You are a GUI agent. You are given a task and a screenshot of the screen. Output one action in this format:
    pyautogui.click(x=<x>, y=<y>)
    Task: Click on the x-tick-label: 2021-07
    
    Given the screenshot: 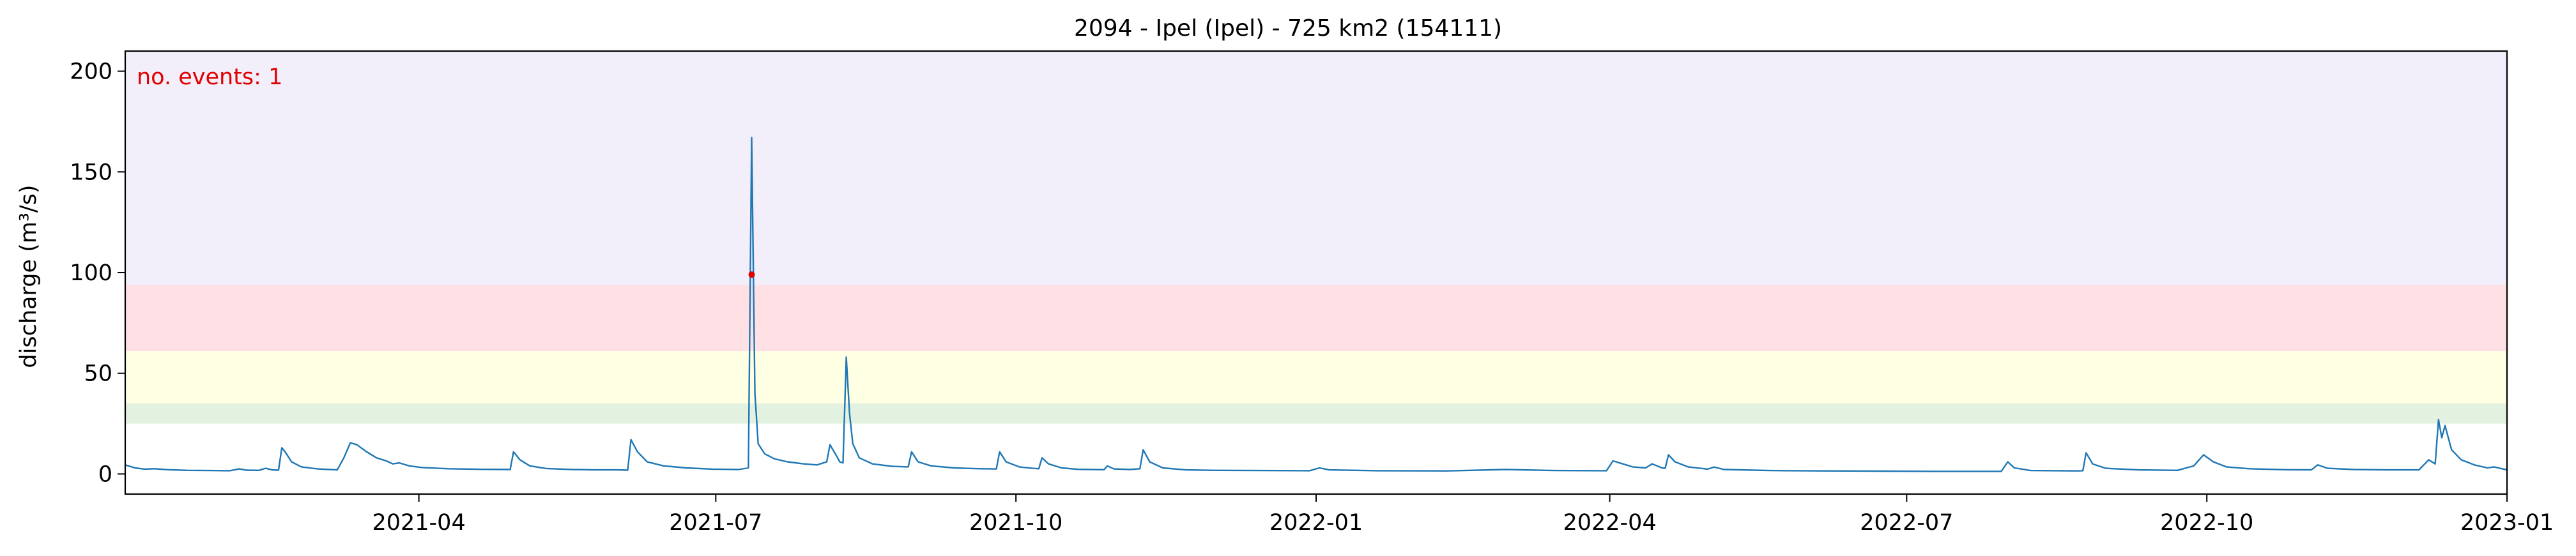 What is the action you would take?
    pyautogui.click(x=715, y=523)
    